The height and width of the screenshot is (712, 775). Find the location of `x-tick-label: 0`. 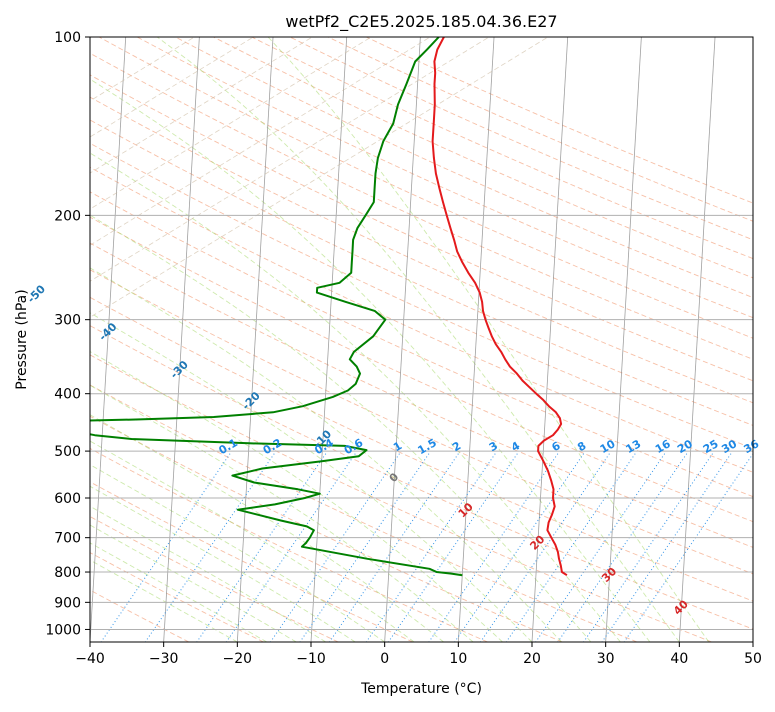

x-tick-label: 0 is located at coordinates (384, 659).